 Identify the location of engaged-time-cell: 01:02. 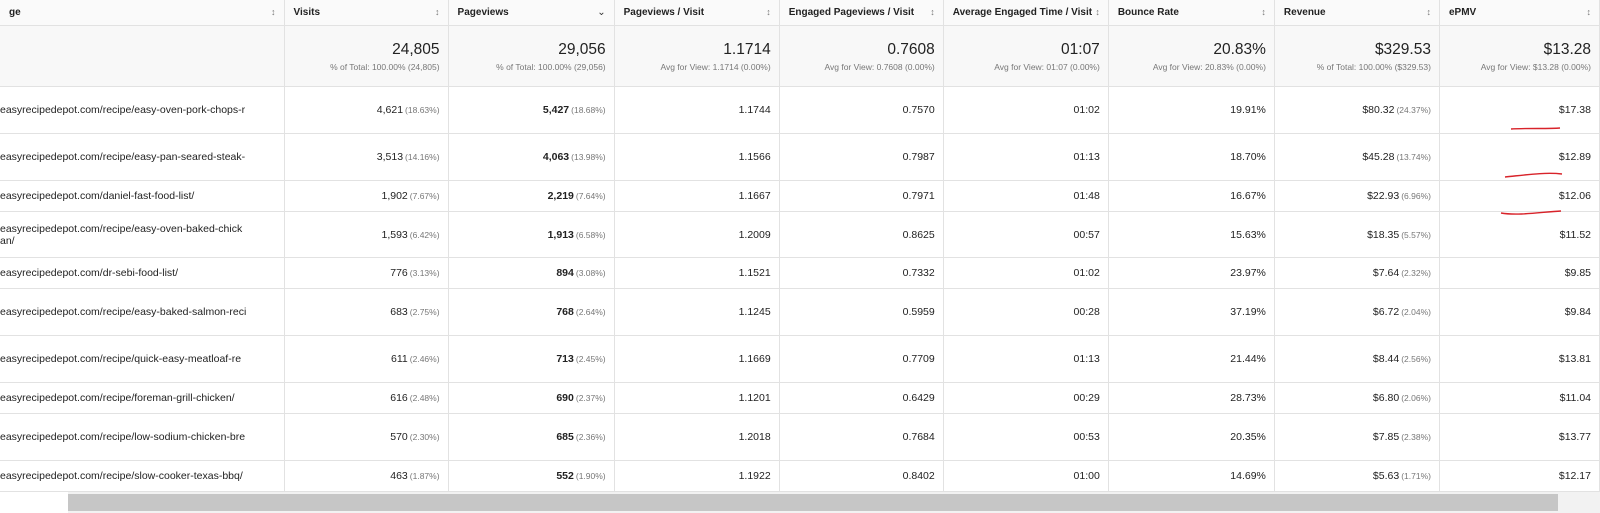
(1026, 110).